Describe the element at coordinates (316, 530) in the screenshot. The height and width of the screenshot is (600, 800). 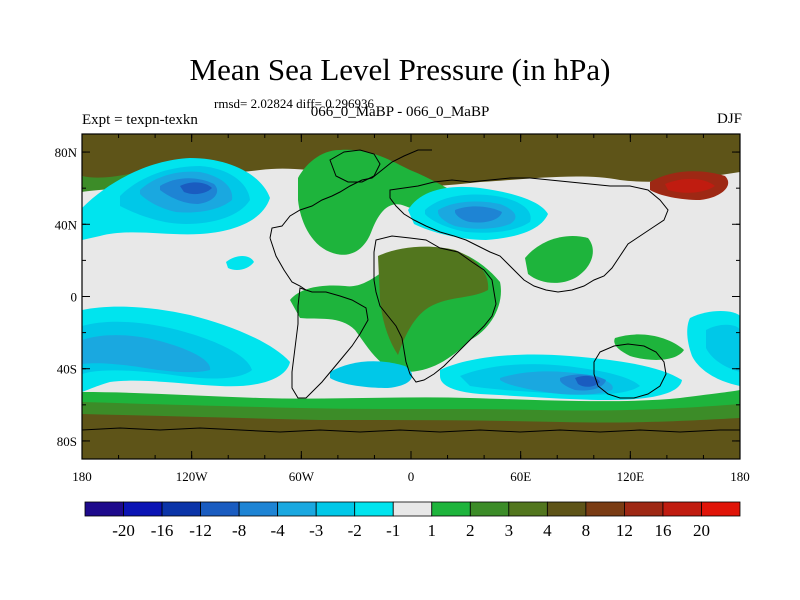
I see `colorbar-label: -3` at that location.